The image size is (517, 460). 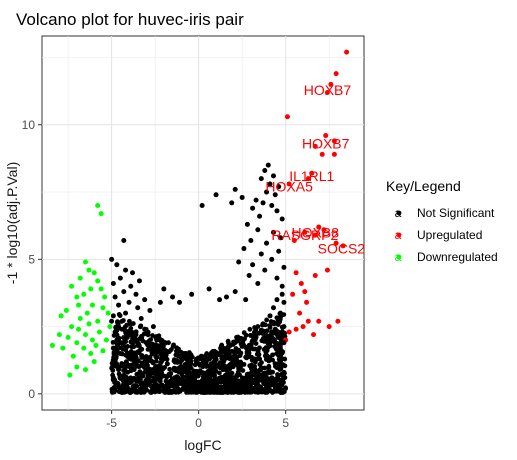 I want to click on legend-label: Not Significant, so click(x=456, y=213).